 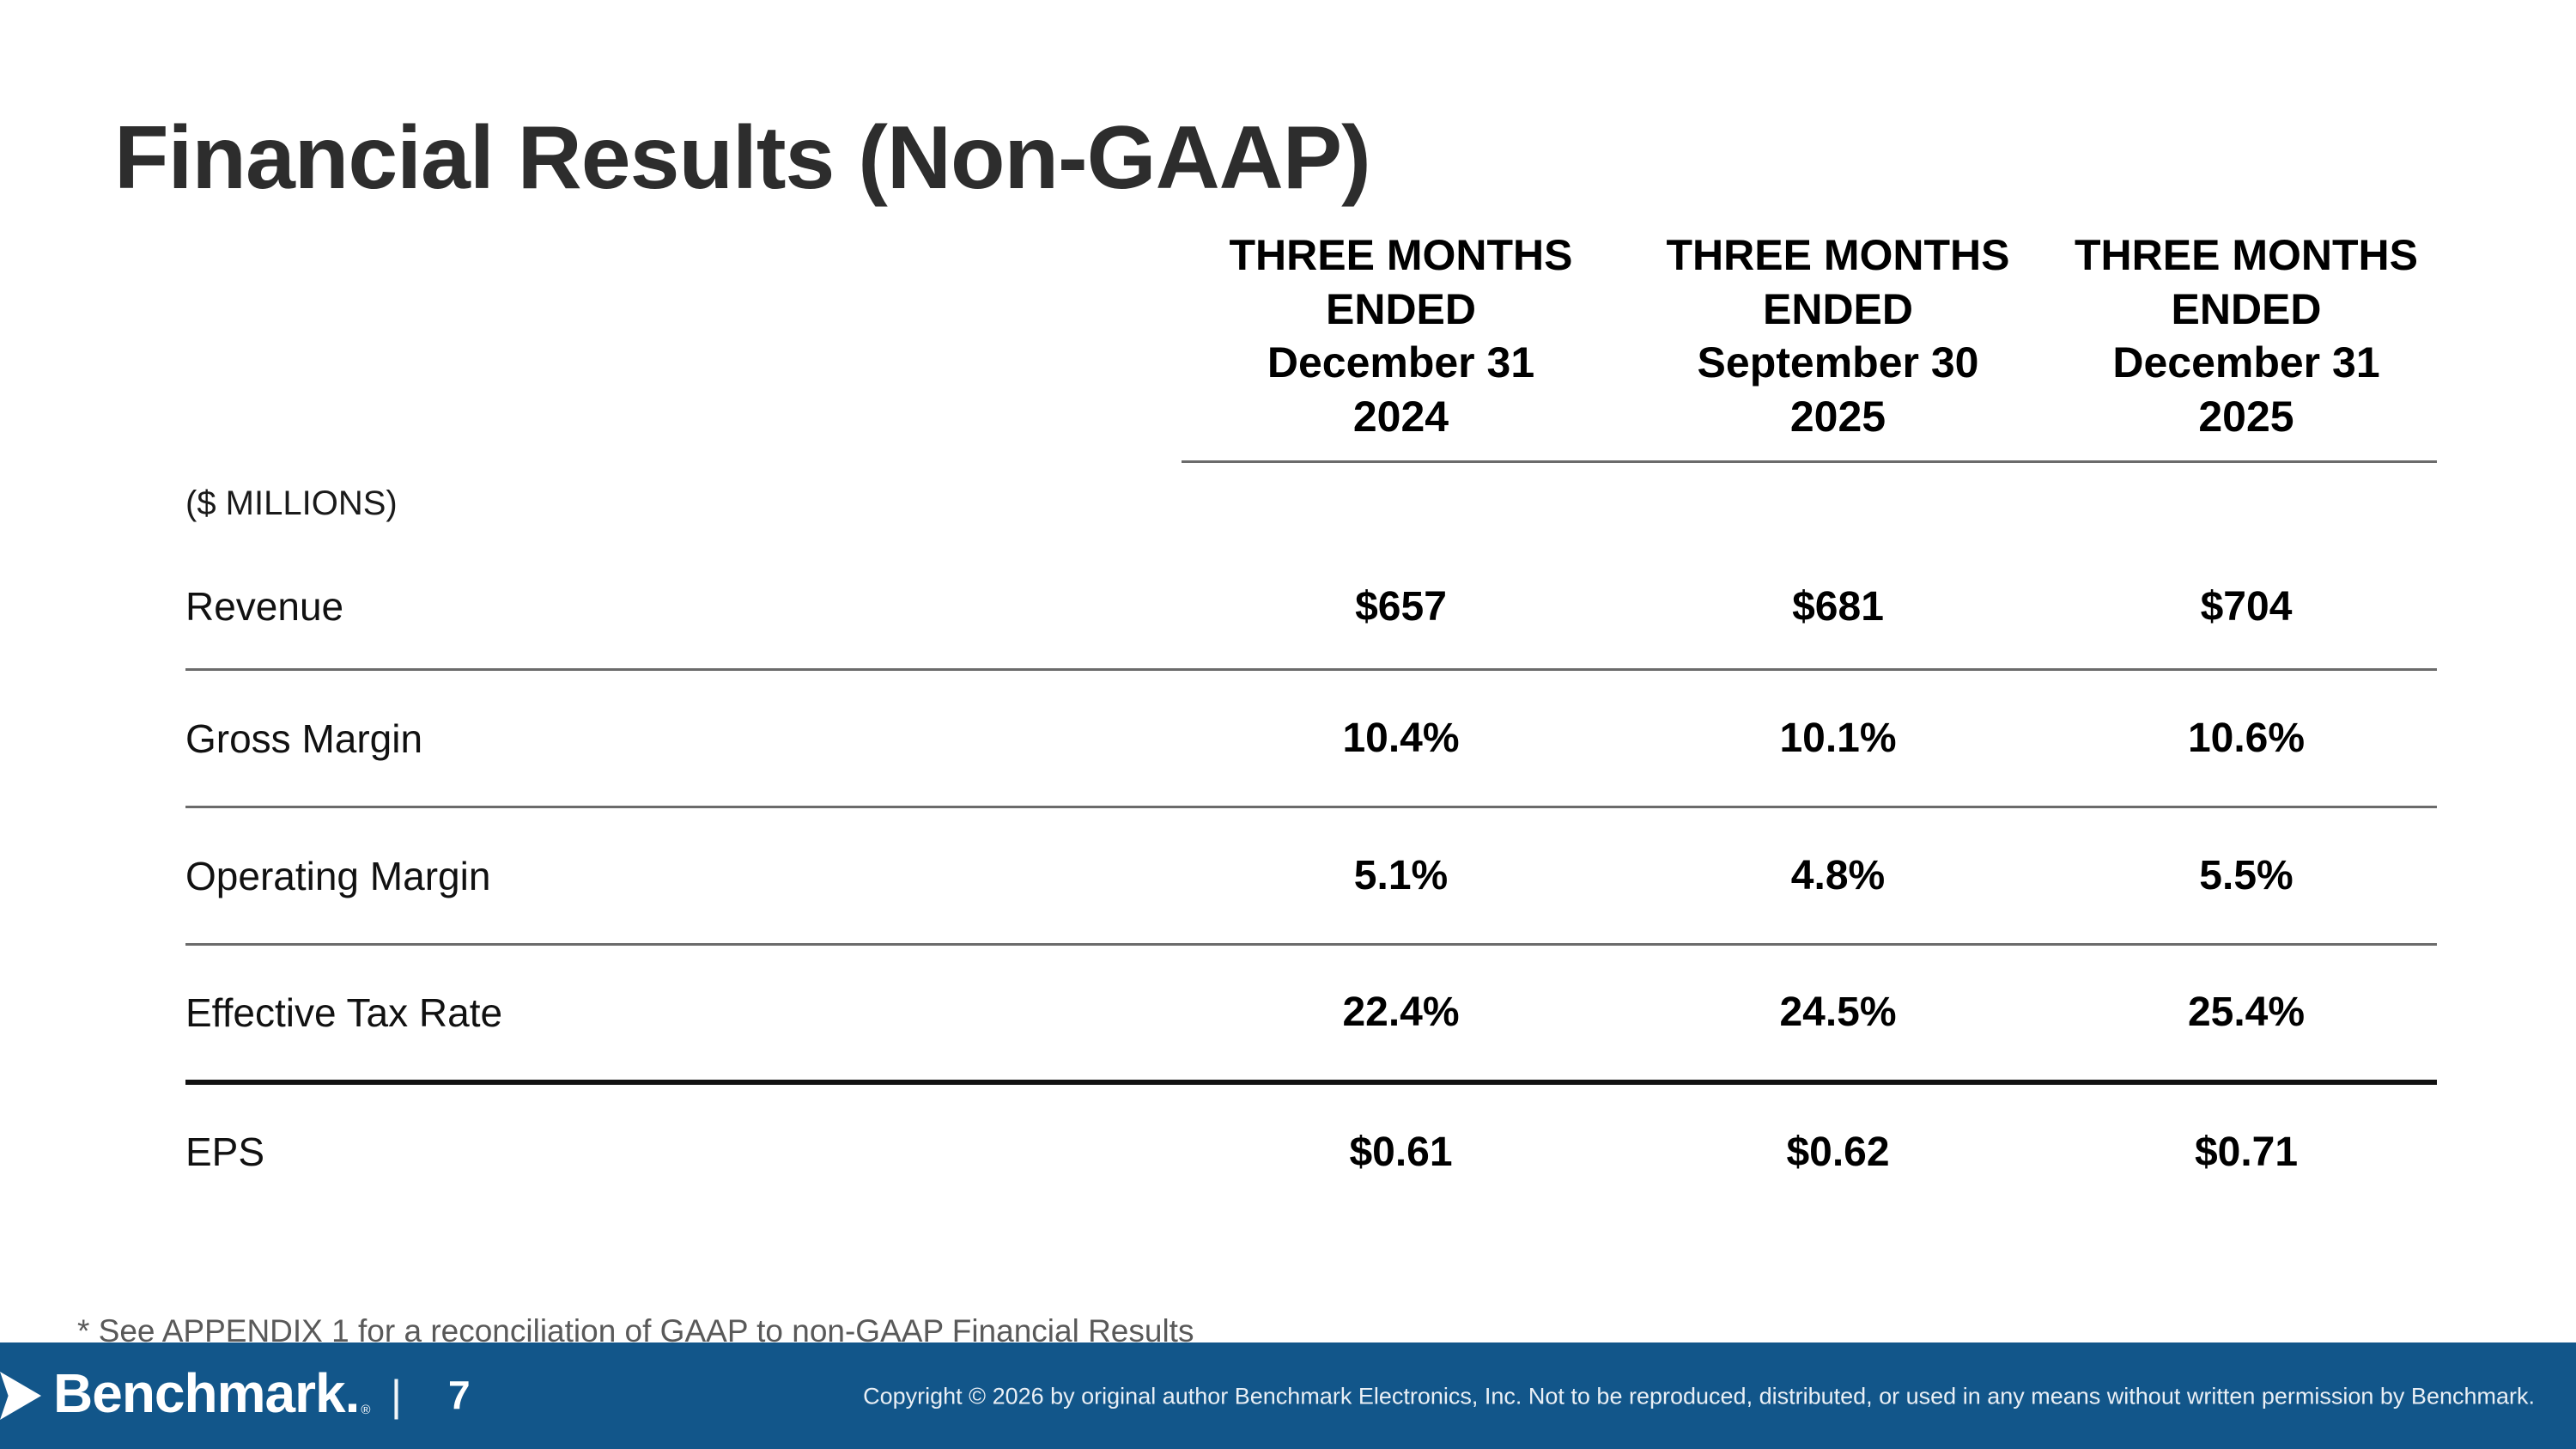 I want to click on header-spacer-cell, so click(x=684, y=345).